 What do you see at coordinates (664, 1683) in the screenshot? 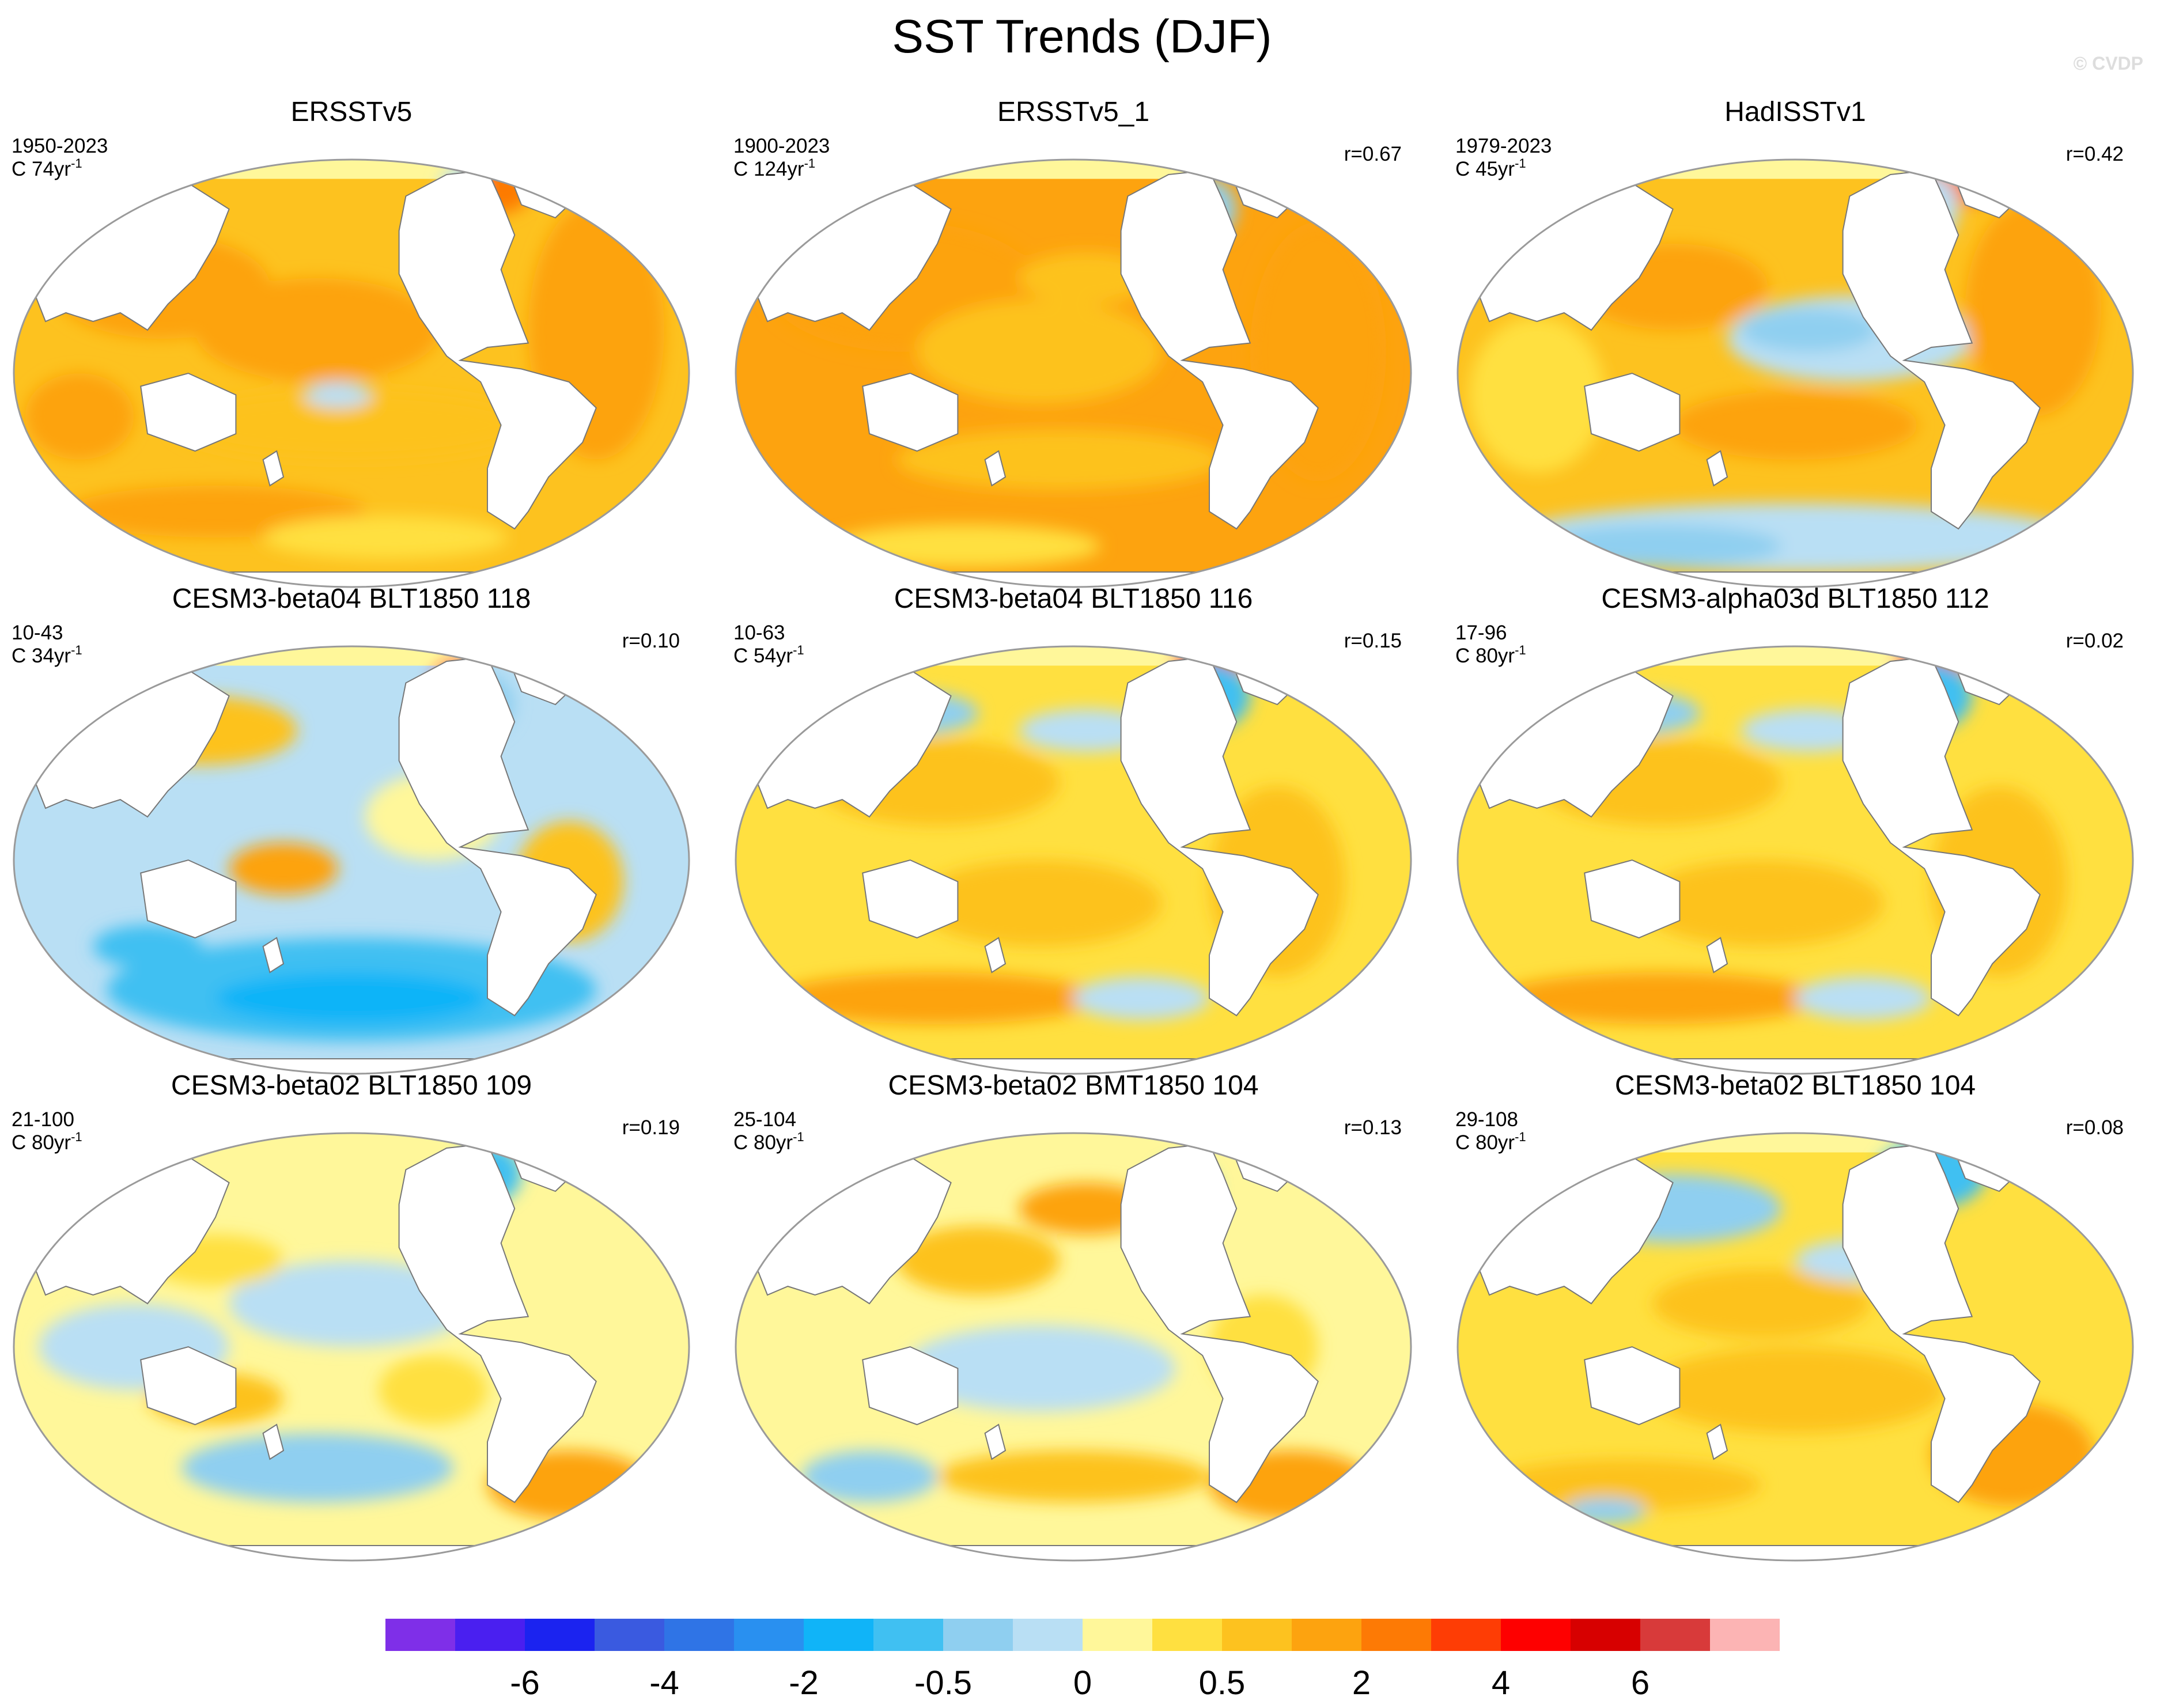
I see `colorbar-tick-label: -4` at bounding box center [664, 1683].